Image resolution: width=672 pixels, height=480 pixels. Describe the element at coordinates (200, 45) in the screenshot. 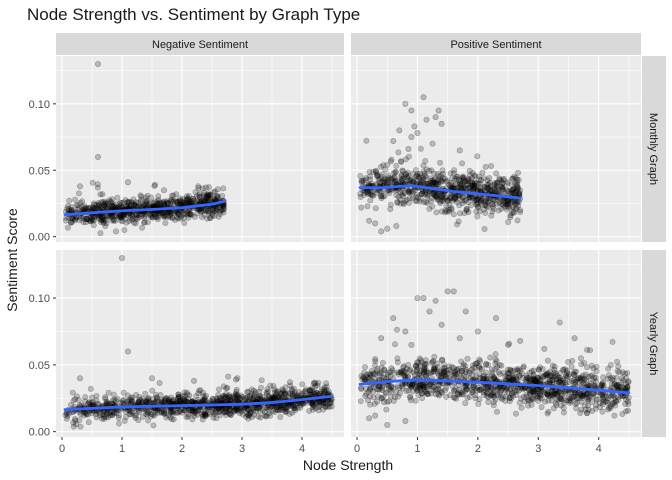

I see `facet-strip-label: Negative Sentiment` at that location.